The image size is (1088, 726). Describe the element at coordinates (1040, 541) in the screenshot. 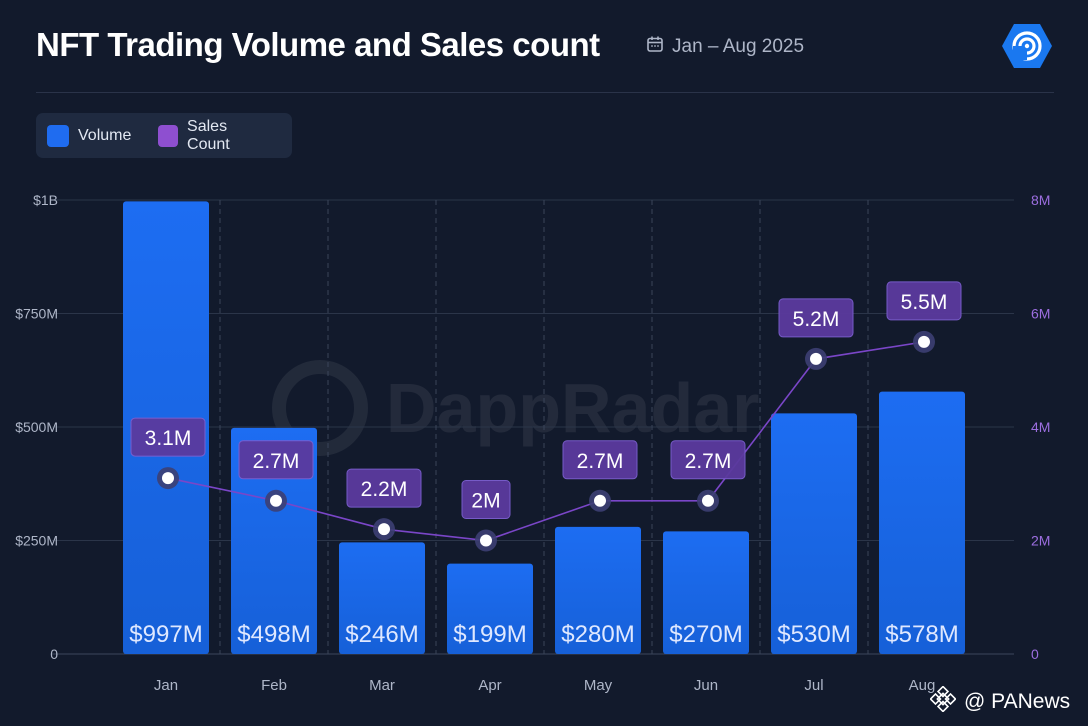

I see `y-right-tick-label: 2M` at that location.